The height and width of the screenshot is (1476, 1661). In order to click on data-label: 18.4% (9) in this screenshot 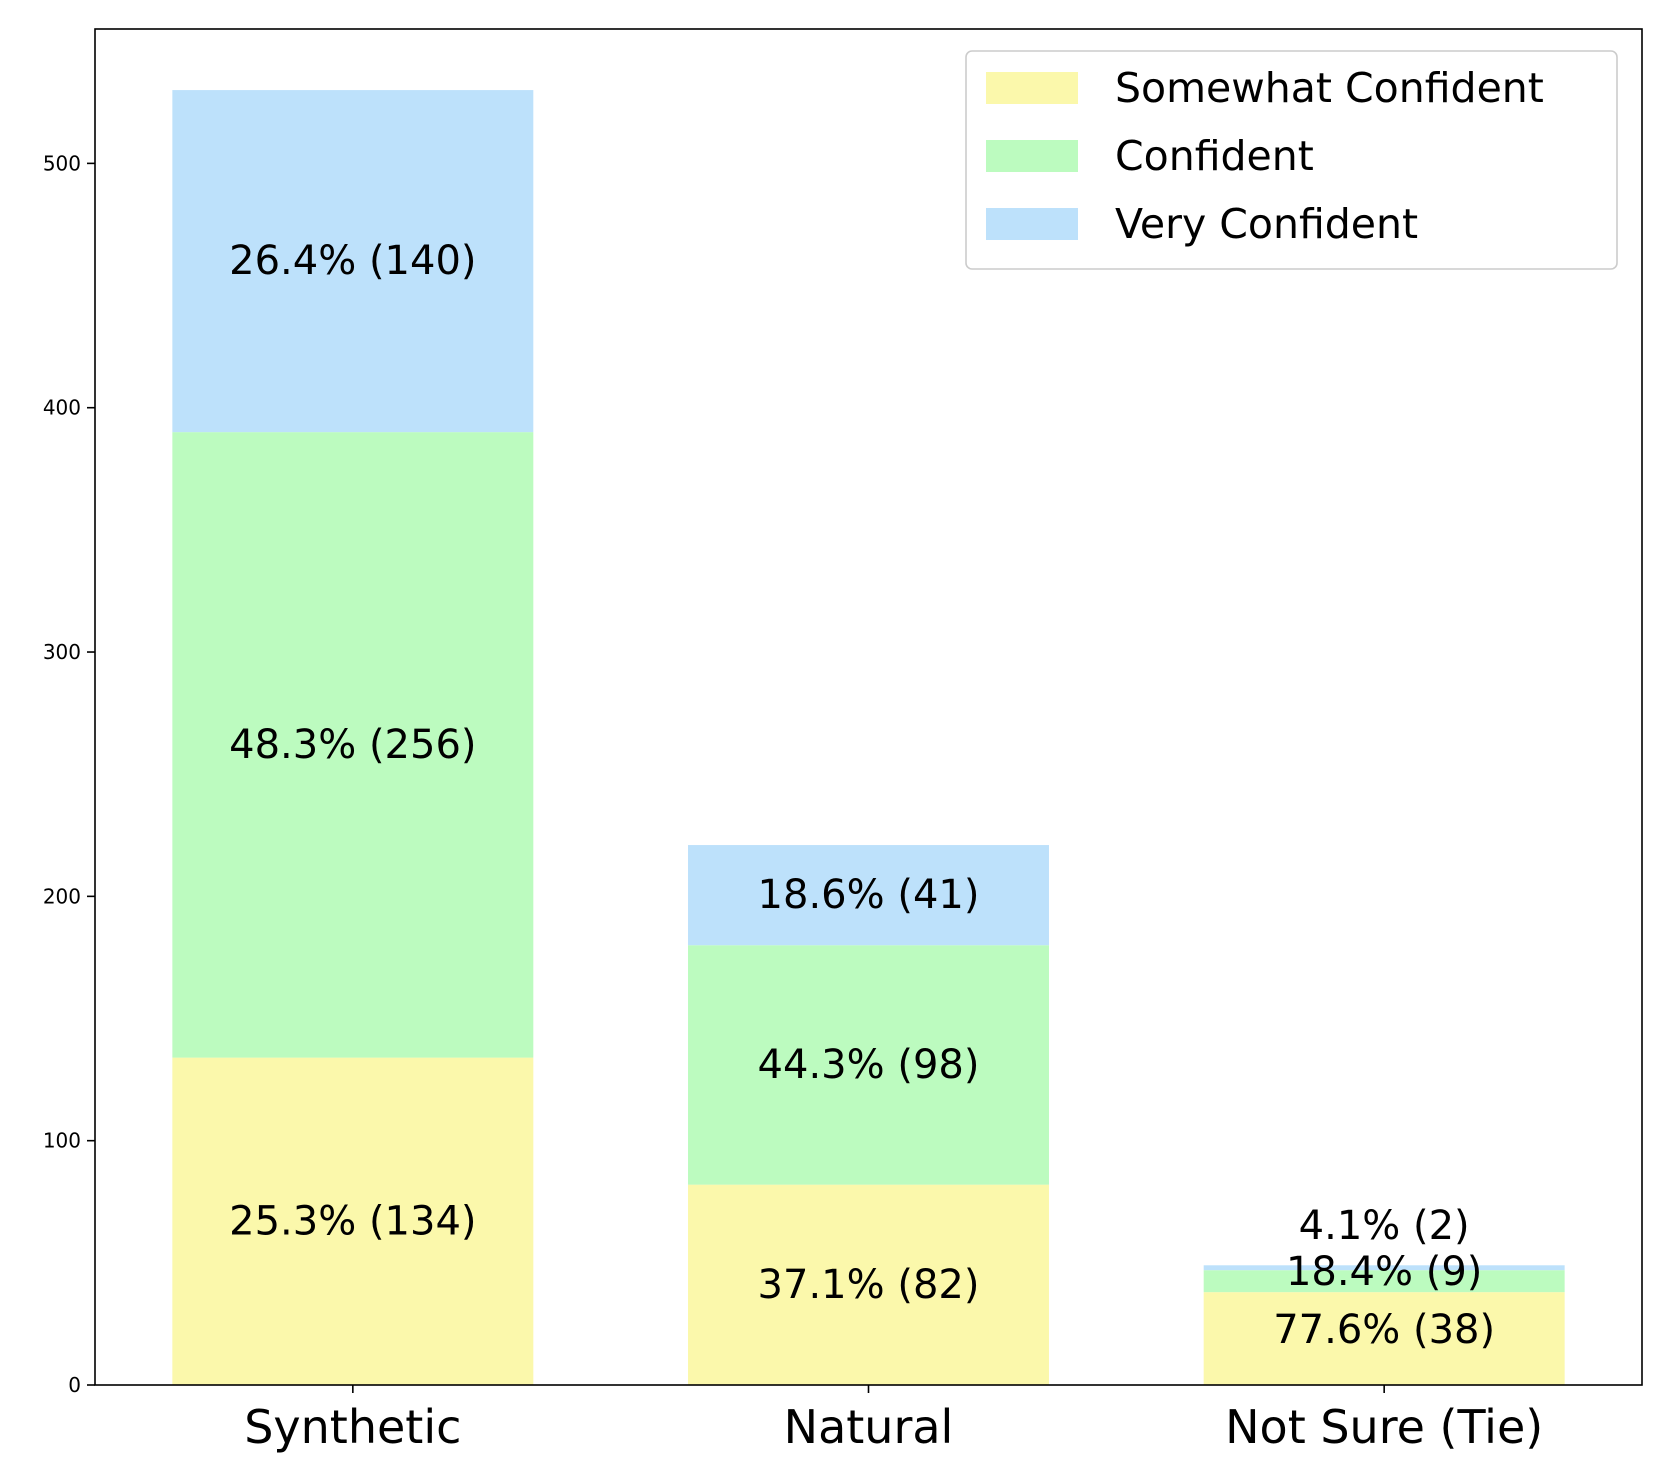, I will do `click(1384, 1272)`.